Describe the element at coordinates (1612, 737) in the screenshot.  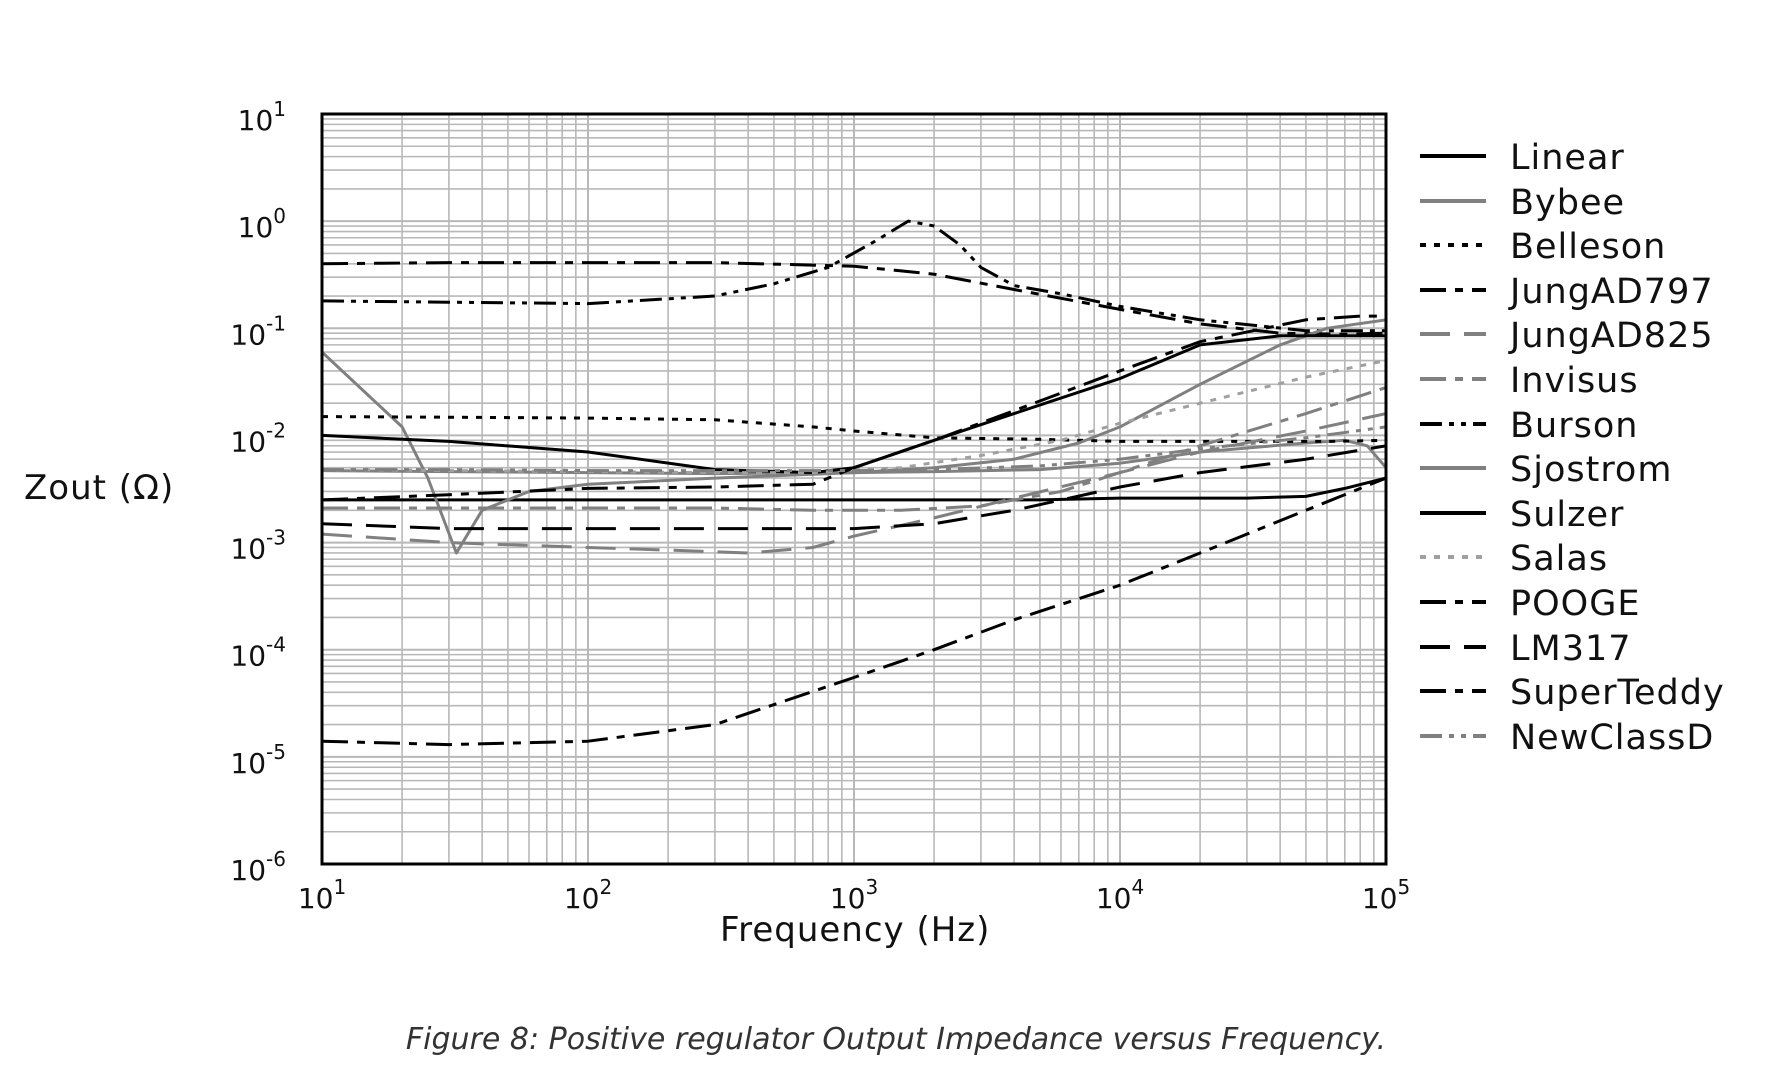
I see `legend-label: NewClassD` at that location.